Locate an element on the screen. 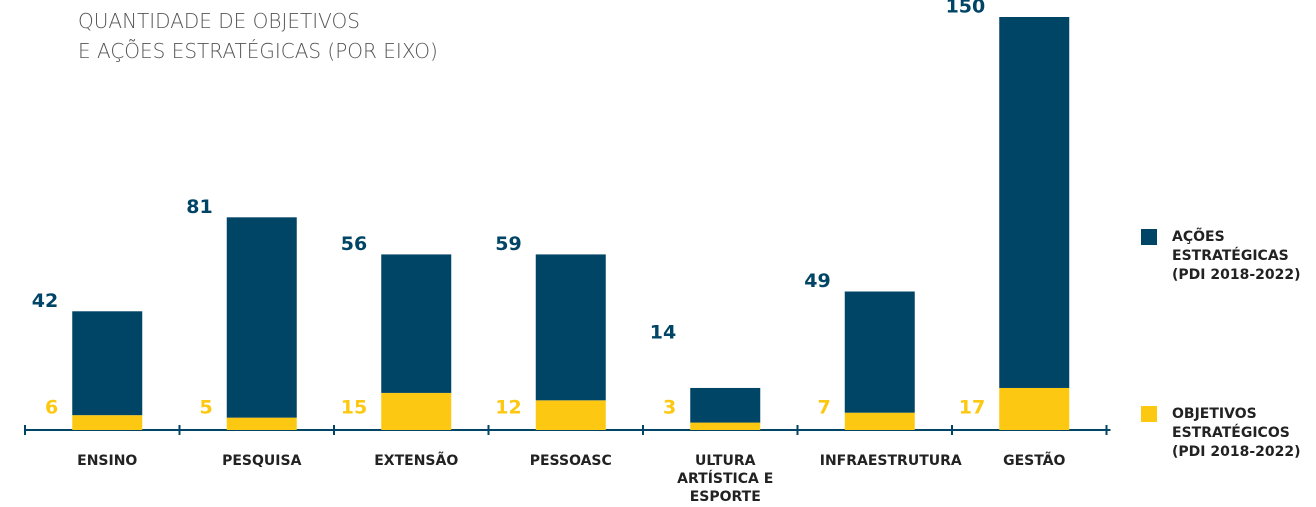 Image resolution: width=1316 pixels, height=507 pixels. title-line: E AÇÕES ESTRATÉGICAS (POR EIXO) is located at coordinates (258, 51).